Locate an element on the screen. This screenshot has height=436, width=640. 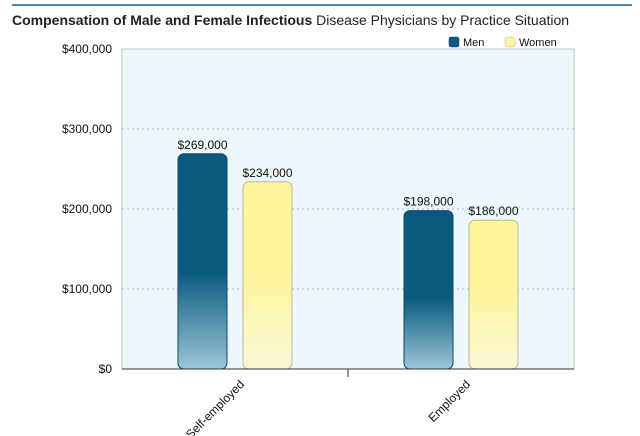
x-tick-label: Self-employed is located at coordinates (215, 406).